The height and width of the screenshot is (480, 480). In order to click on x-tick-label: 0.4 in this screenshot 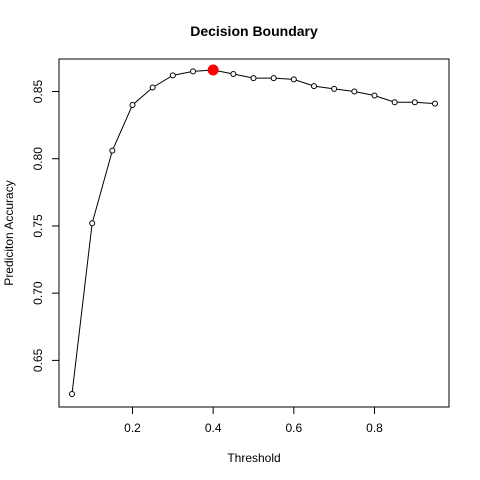, I will do `click(213, 428)`.